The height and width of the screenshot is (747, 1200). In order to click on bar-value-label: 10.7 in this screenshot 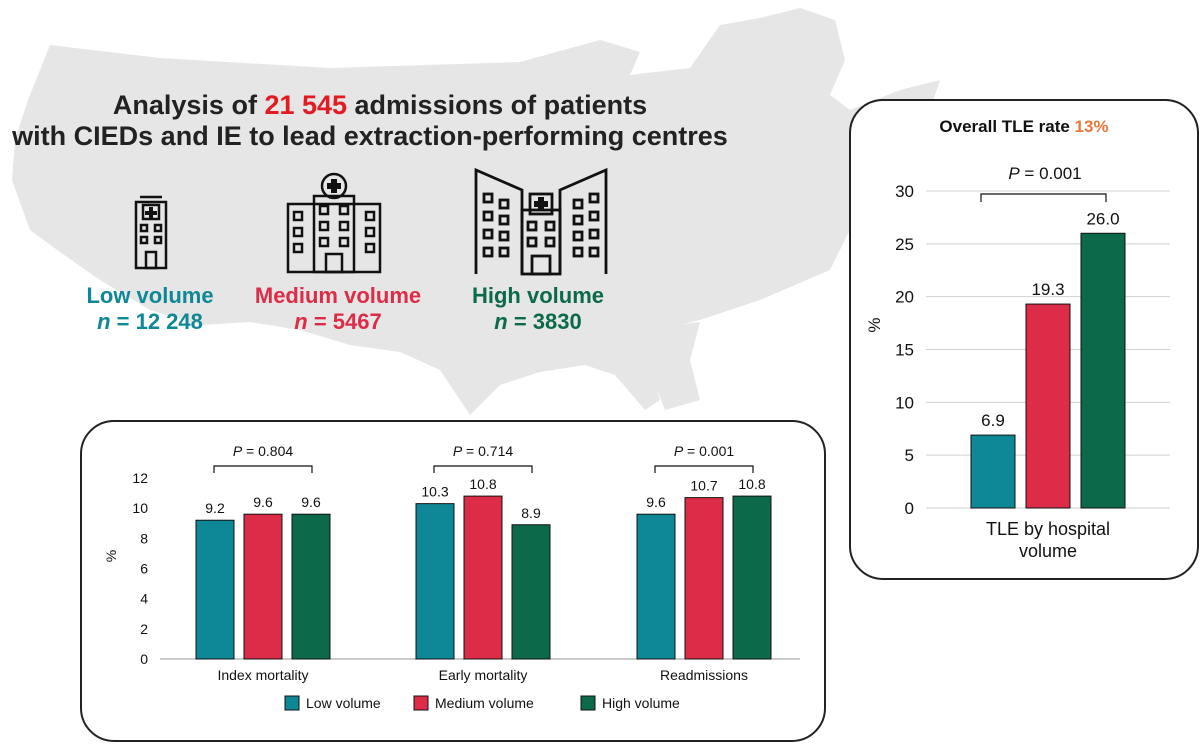, I will do `click(703, 486)`.